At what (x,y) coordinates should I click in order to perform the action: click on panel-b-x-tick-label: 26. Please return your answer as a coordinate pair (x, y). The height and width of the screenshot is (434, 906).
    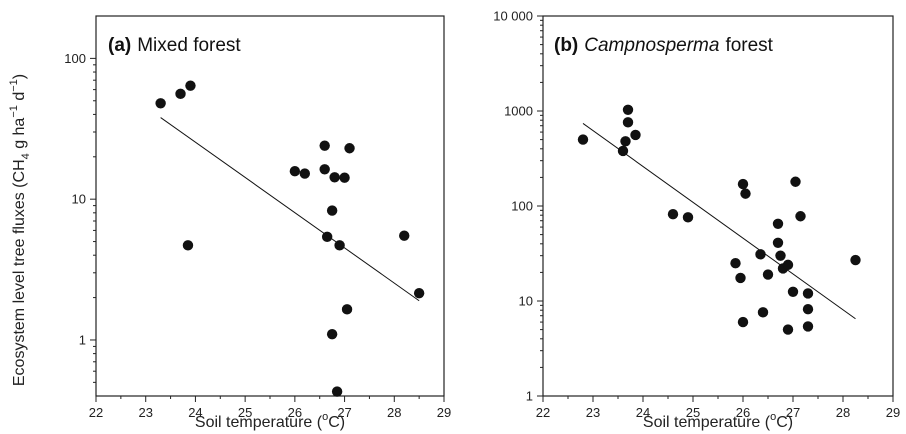
    Looking at the image, I should click on (743, 412).